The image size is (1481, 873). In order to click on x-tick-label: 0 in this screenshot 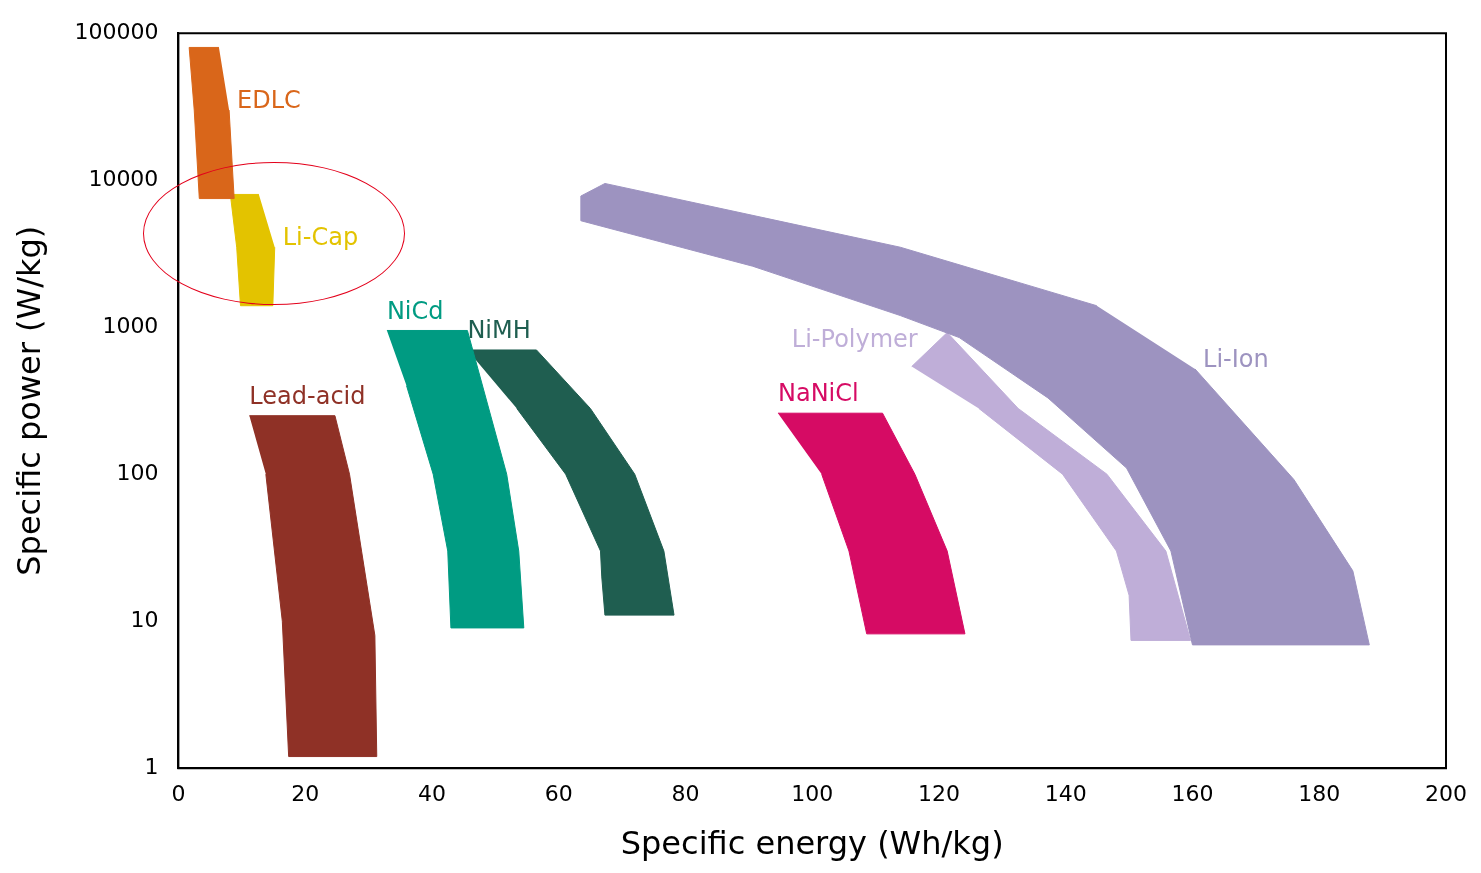, I will do `click(178, 794)`.